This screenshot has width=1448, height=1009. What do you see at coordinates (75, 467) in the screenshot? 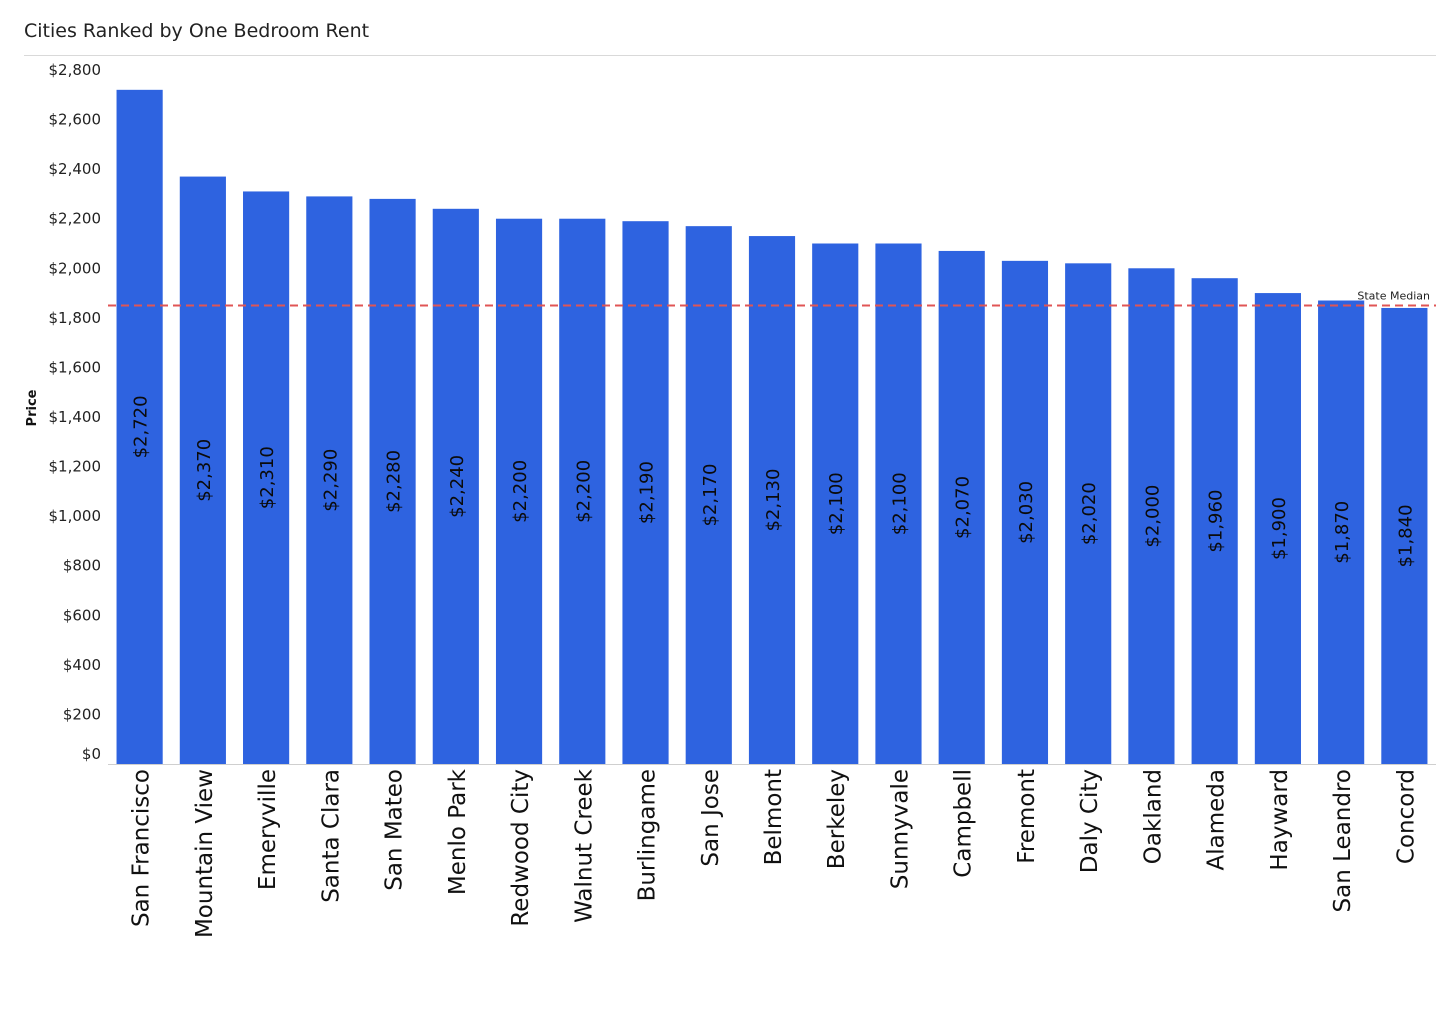
I see `y-tick-label: $1,200` at bounding box center [75, 467].